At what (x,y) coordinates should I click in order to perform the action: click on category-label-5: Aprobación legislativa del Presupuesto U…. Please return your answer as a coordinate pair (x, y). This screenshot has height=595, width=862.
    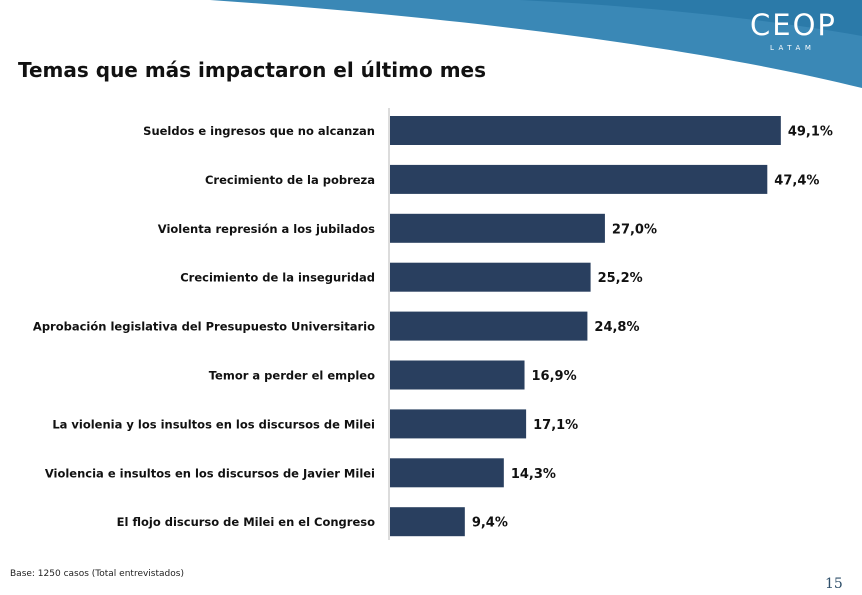
    Looking at the image, I should click on (204, 327).